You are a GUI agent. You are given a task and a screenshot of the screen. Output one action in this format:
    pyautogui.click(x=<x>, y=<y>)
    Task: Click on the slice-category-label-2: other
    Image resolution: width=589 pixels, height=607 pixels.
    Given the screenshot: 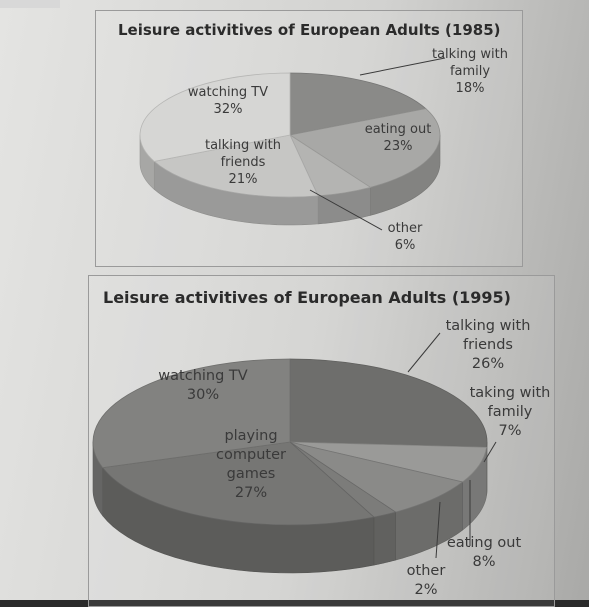 What is the action you would take?
    pyautogui.click(x=405, y=228)
    